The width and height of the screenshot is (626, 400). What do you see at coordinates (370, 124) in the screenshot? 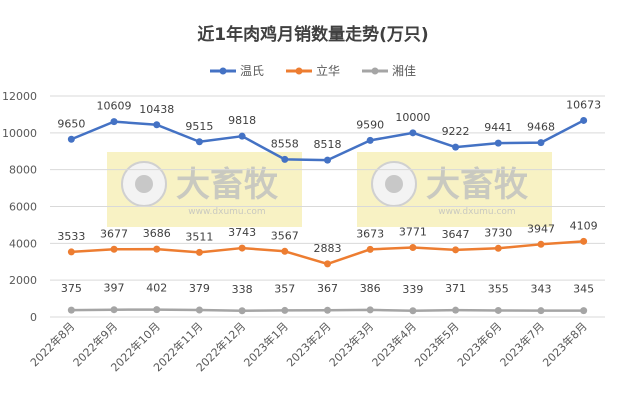
I see `data-label: 9590` at bounding box center [370, 124].